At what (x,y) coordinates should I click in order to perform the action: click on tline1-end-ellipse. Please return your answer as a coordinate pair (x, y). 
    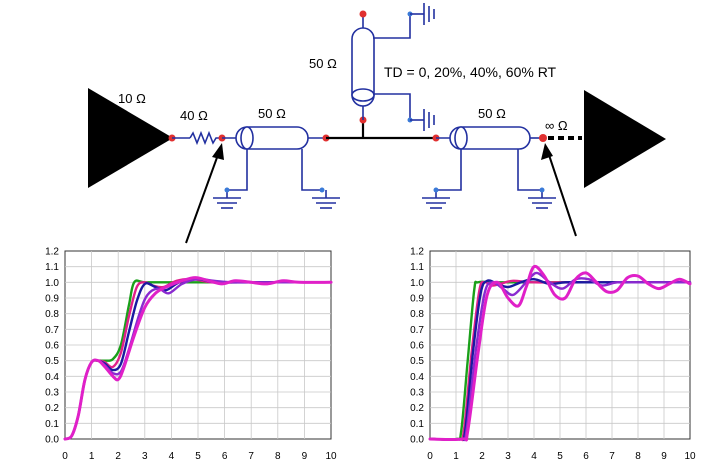
    Looking at the image, I should click on (247, 138).